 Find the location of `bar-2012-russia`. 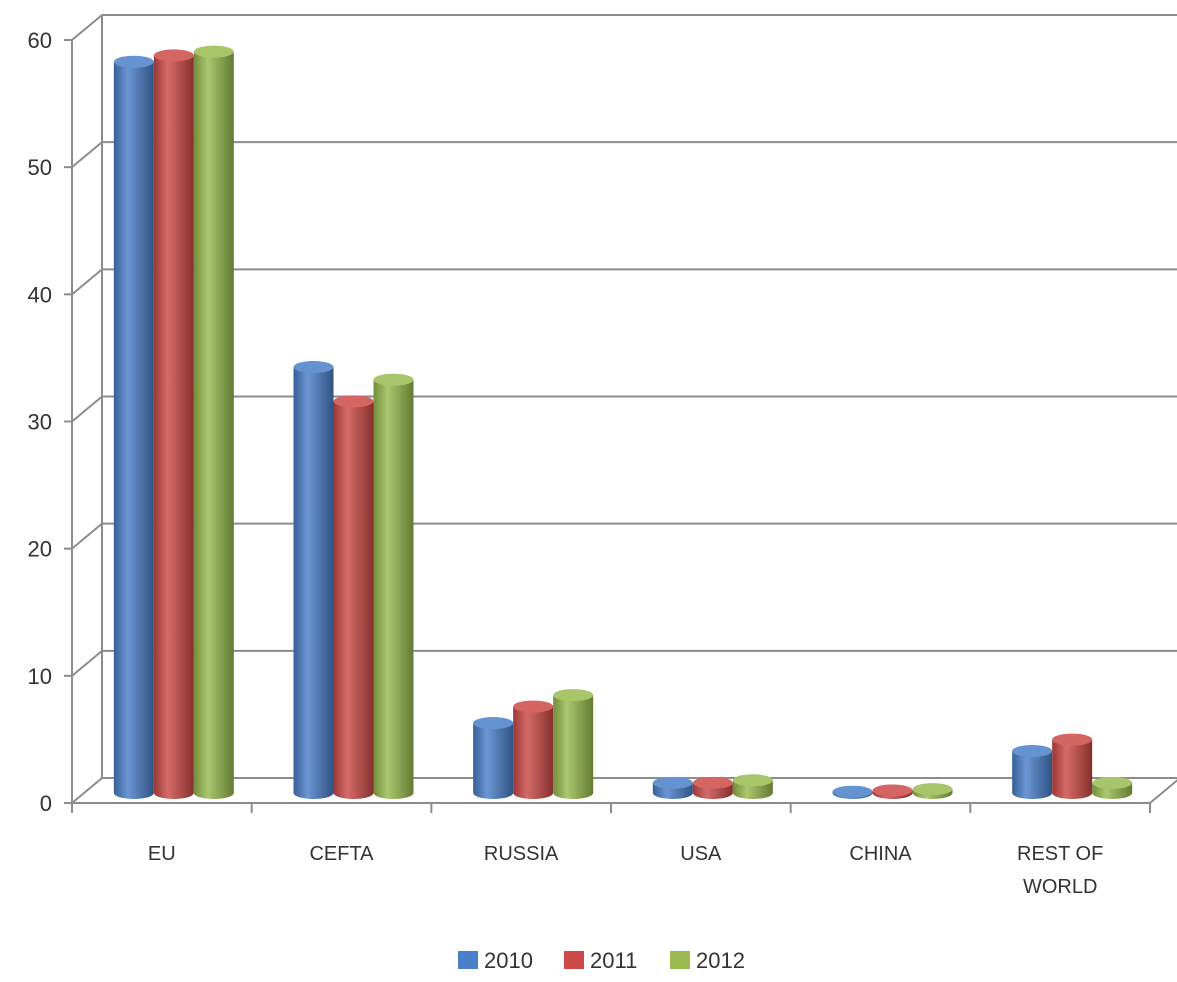

bar-2012-russia is located at coordinates (573, 744).